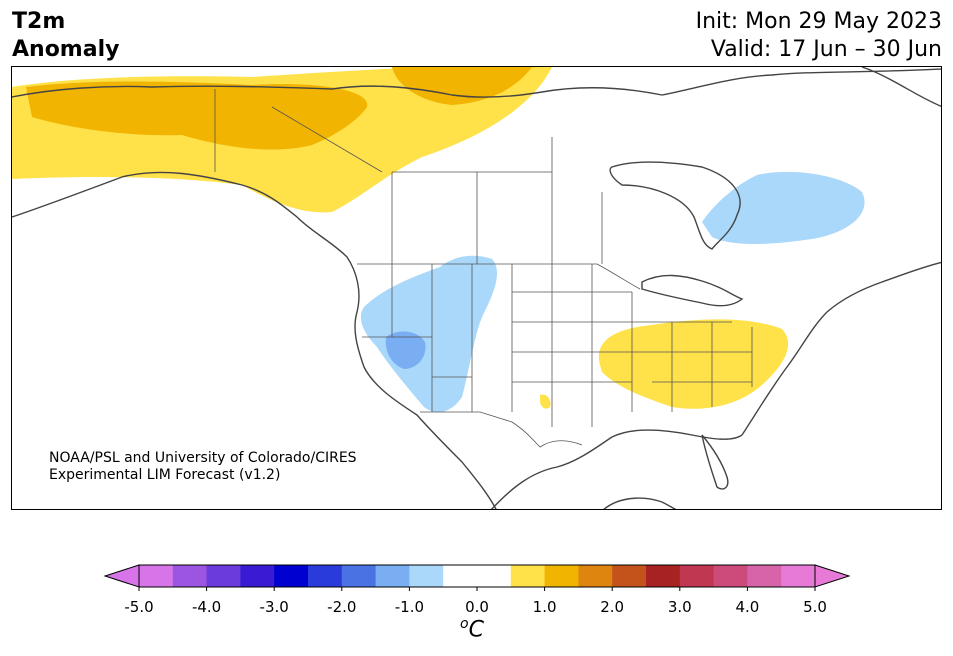 Image resolution: width=953 pixels, height=656 pixels. What do you see at coordinates (274, 607) in the screenshot?
I see `colorbar-tick-label: -3.0` at bounding box center [274, 607].